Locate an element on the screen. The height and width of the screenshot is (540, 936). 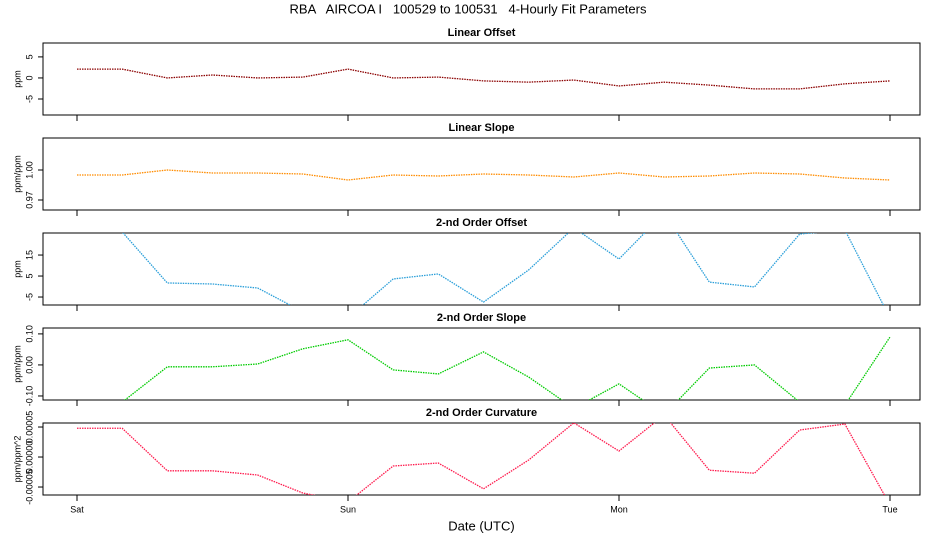
y-tick-label: 0.00000 is located at coordinates (29, 457).